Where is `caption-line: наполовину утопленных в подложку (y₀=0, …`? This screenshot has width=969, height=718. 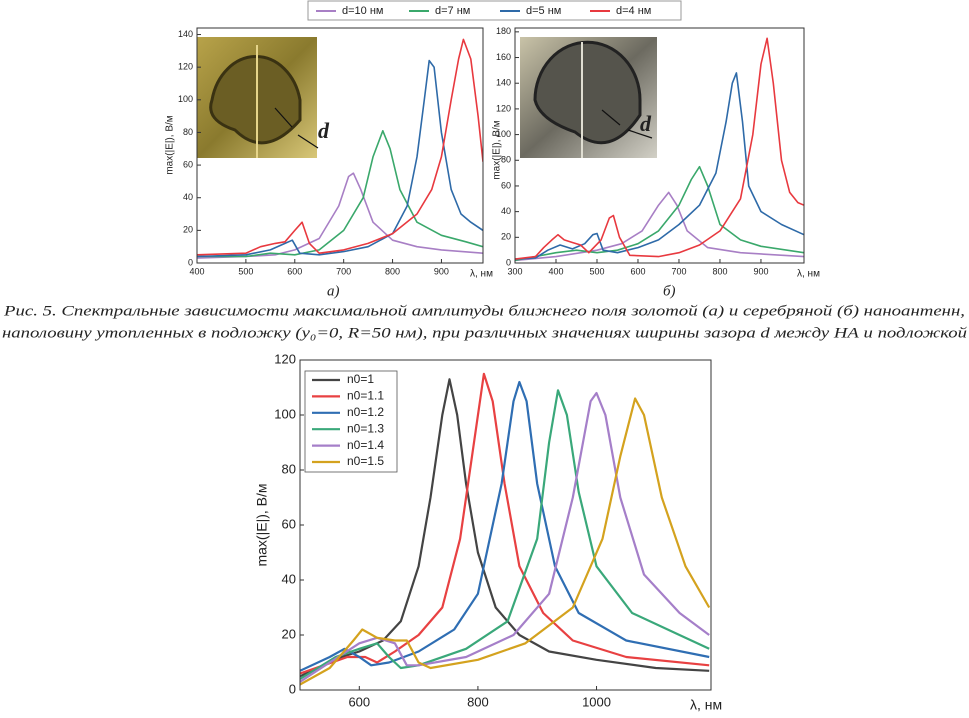 caption-line: наполовину утопленных в подложку (y₀=0, … is located at coordinates (485, 333).